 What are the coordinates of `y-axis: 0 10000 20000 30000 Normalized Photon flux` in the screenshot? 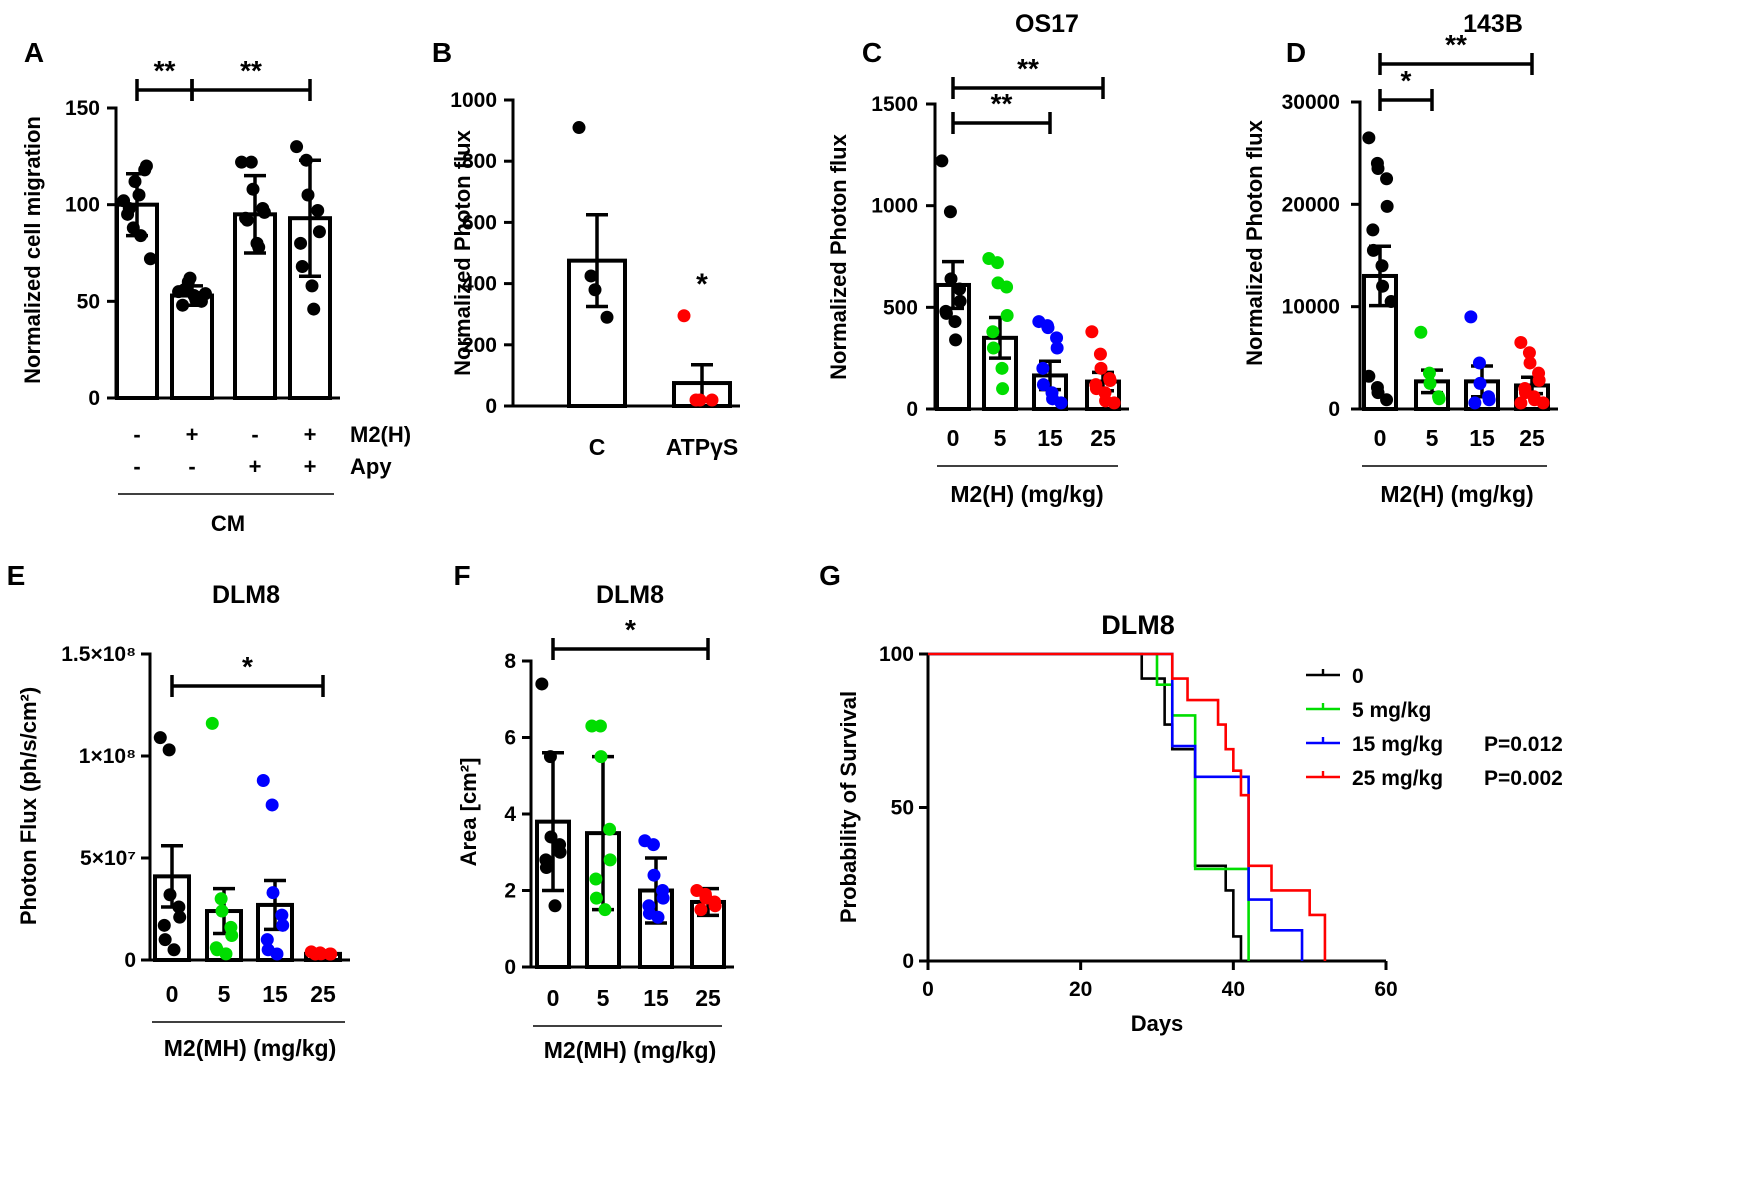 It's located at (1400, 256).